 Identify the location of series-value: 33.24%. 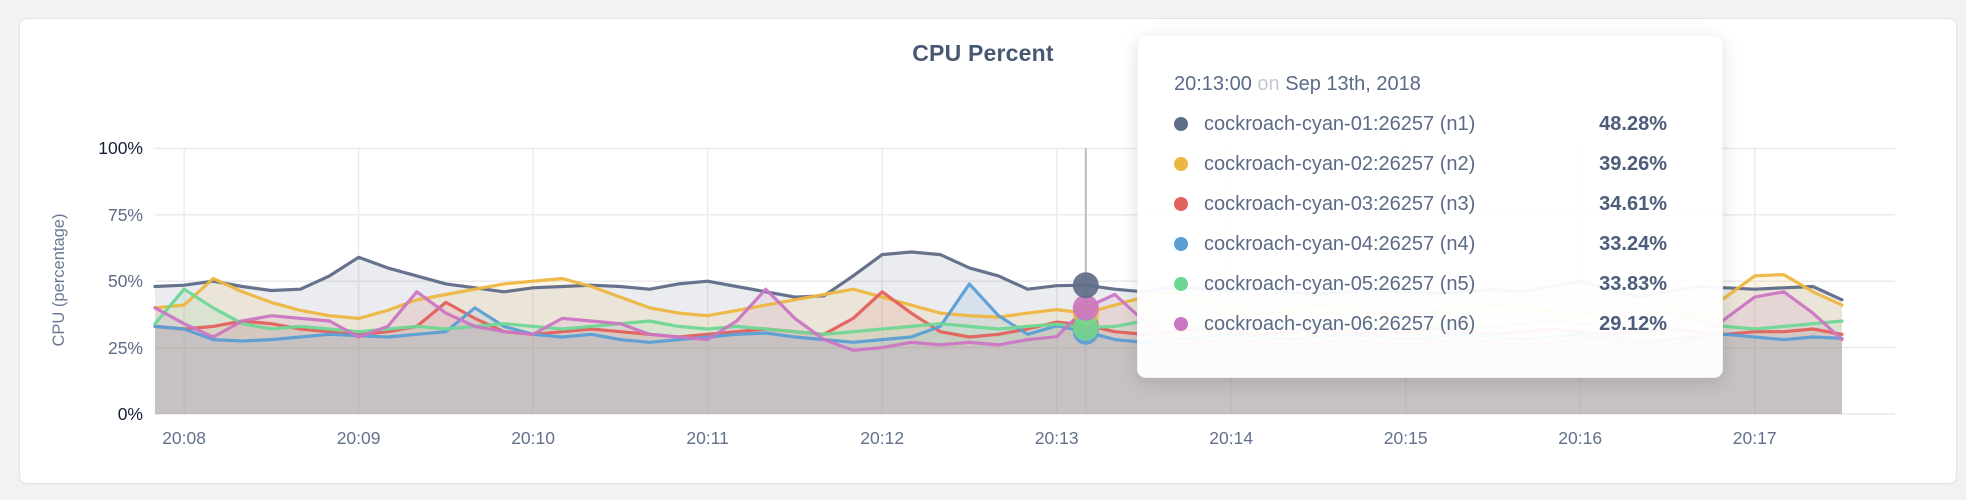
(1633, 243).